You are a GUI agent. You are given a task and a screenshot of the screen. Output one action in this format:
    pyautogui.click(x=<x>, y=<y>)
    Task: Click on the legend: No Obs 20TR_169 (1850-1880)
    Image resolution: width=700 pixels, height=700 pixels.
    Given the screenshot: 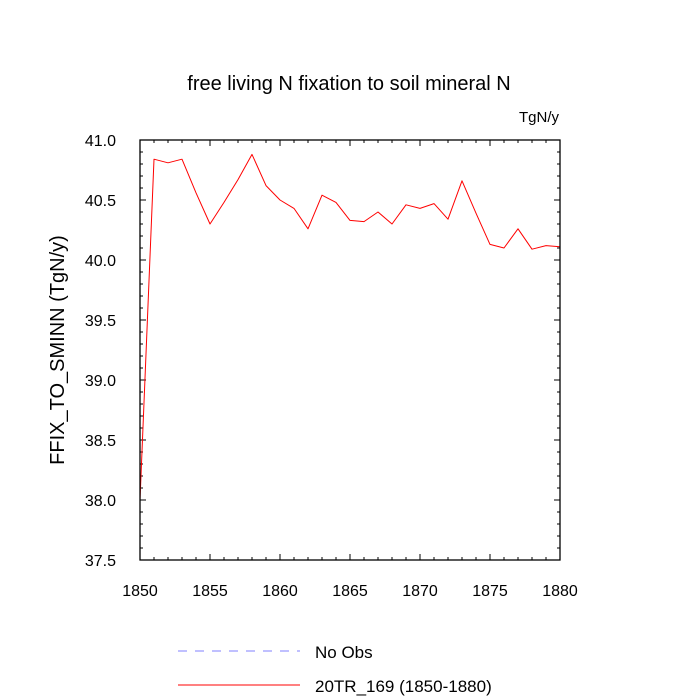 What is the action you would take?
    pyautogui.click(x=335, y=669)
    